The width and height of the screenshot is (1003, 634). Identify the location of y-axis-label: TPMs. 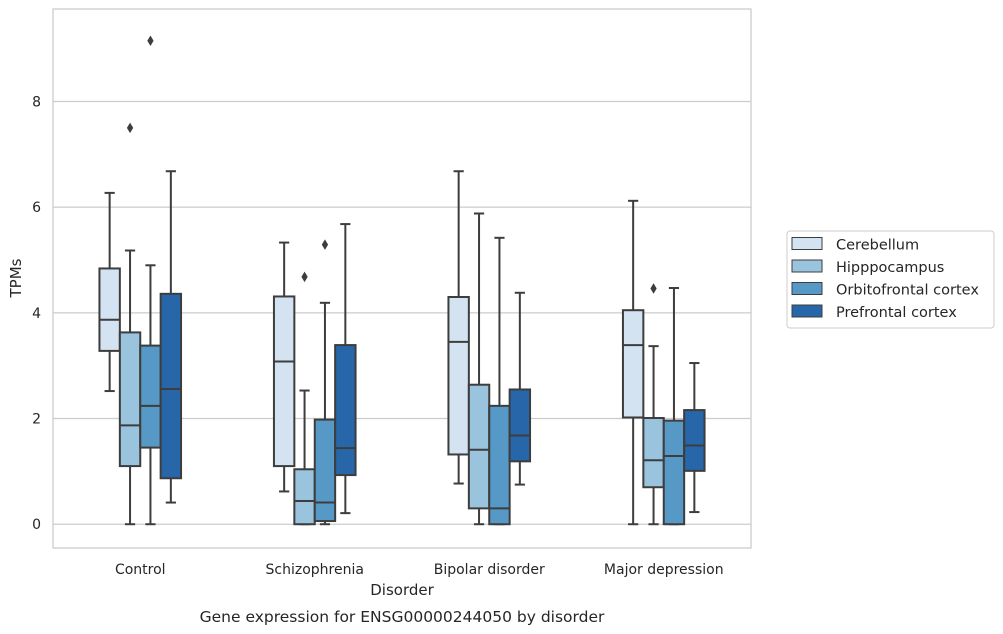
(16, 278).